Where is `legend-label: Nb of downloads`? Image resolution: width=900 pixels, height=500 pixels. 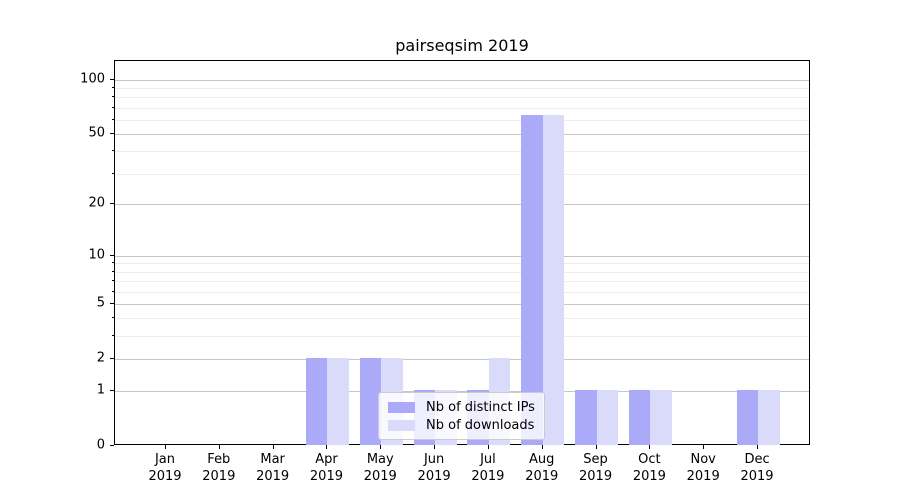 legend-label: Nb of downloads is located at coordinates (480, 425).